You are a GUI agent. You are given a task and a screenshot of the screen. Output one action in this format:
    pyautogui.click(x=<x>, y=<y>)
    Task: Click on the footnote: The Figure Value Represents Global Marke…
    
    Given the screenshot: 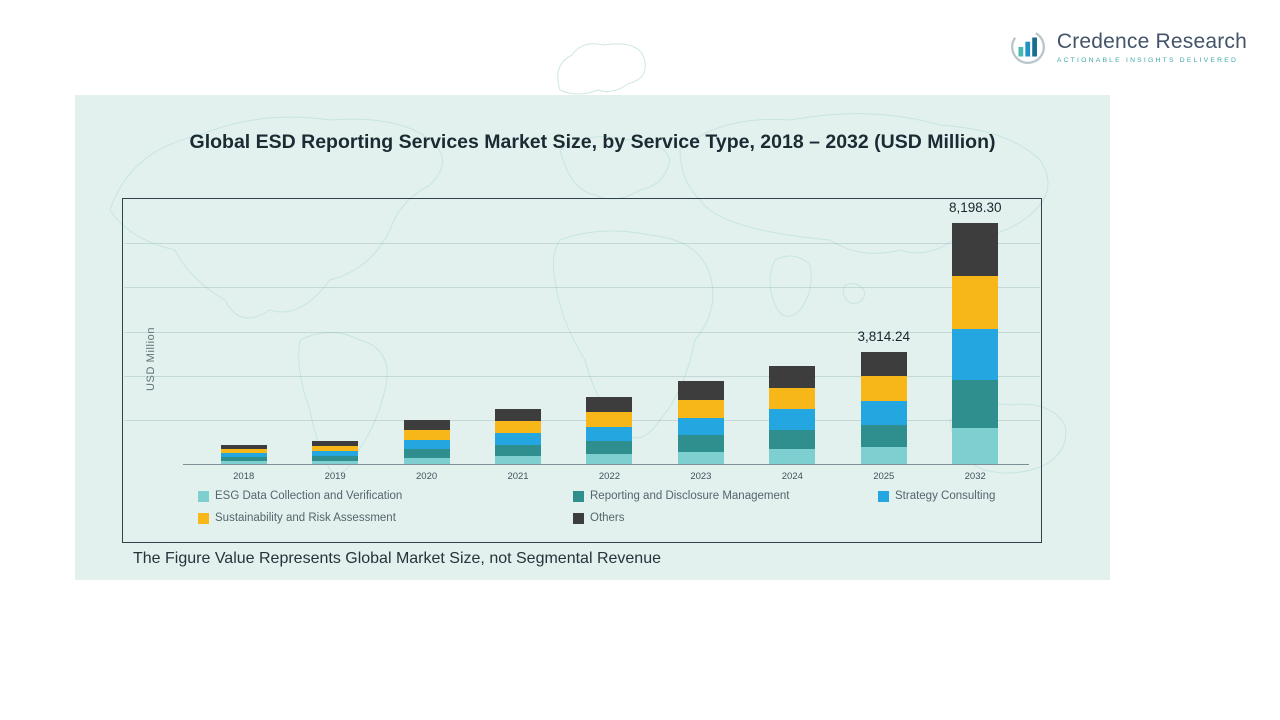 What is the action you would take?
    pyautogui.click(x=397, y=558)
    